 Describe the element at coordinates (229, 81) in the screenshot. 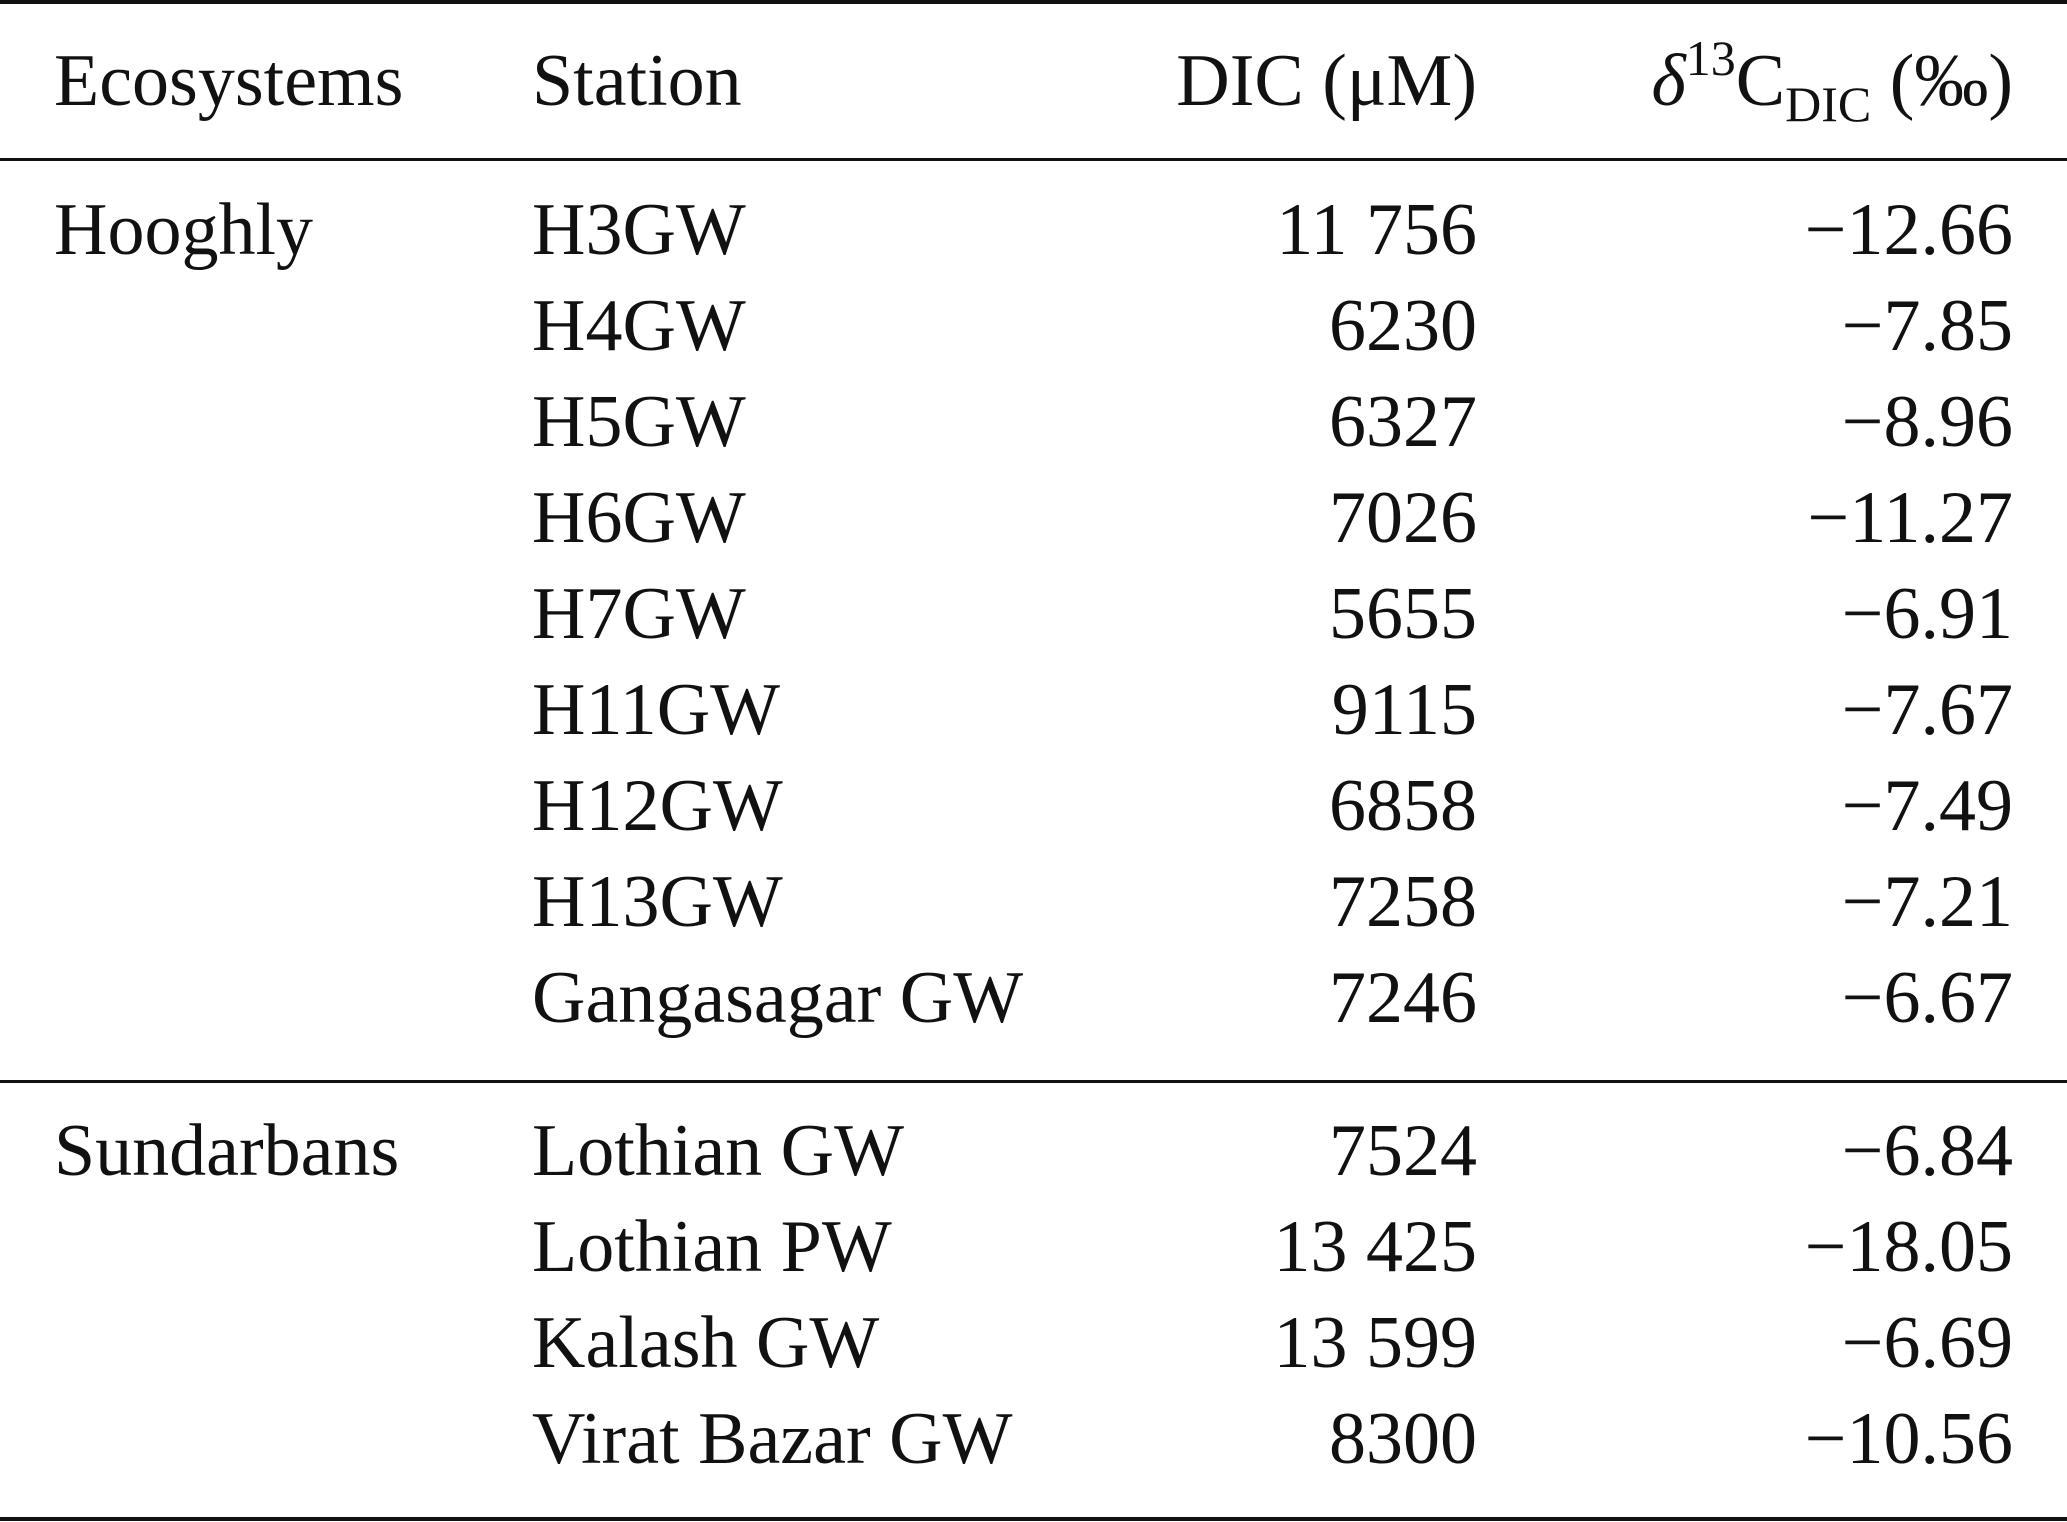

I see `header-ecosystems: Ecosystems` at that location.